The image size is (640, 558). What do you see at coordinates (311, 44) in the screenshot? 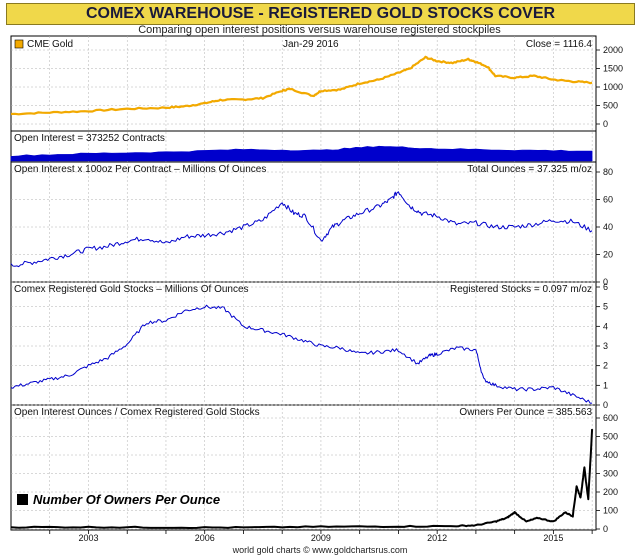
I see `gold-date-readout: Jan-29 2016` at bounding box center [311, 44].